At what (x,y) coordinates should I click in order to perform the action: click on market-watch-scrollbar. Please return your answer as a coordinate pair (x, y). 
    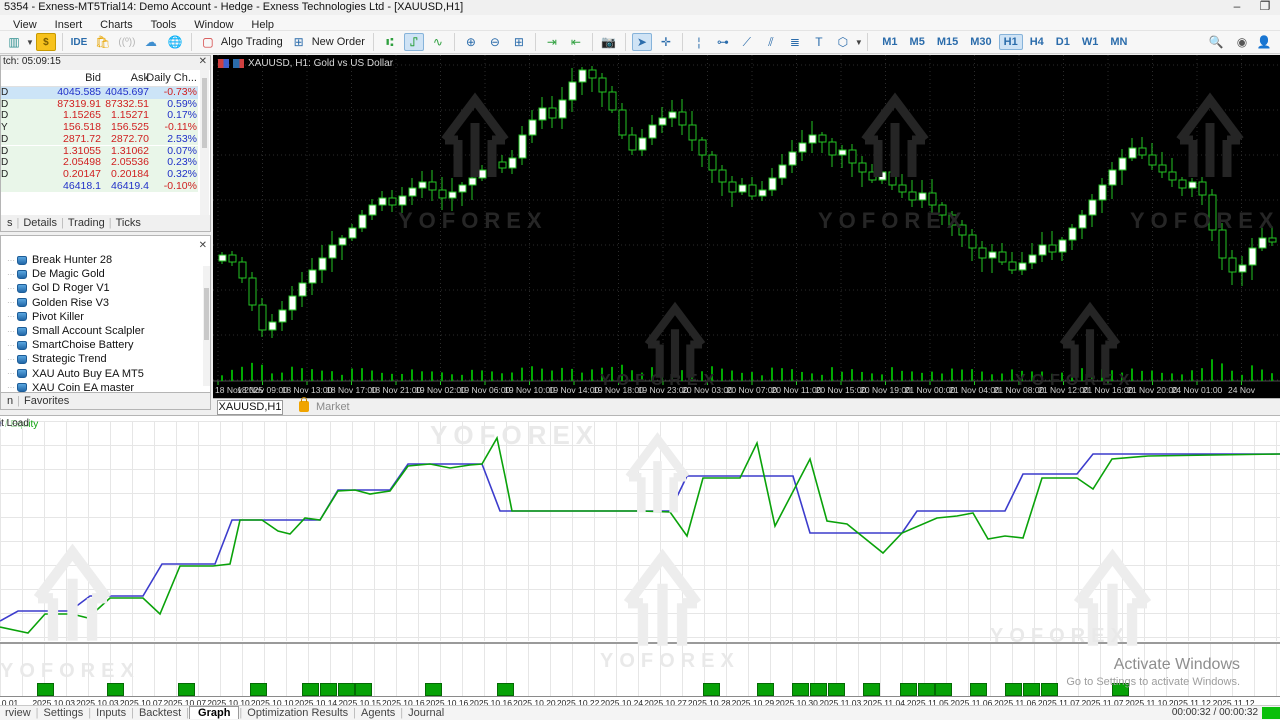
    Looking at the image, I should click on (204, 142).